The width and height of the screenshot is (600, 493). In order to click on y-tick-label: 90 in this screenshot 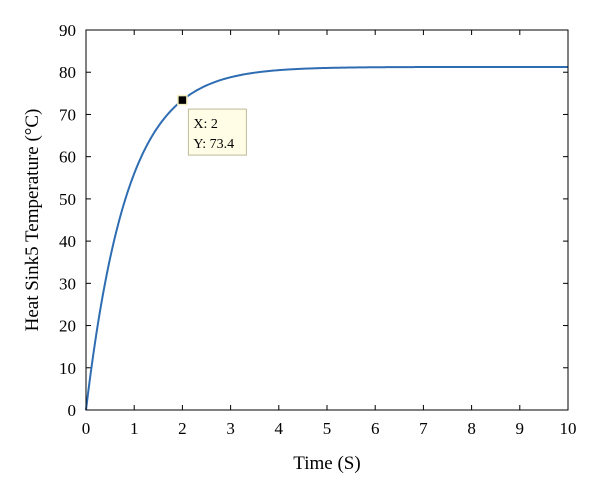, I will do `click(67, 30)`.